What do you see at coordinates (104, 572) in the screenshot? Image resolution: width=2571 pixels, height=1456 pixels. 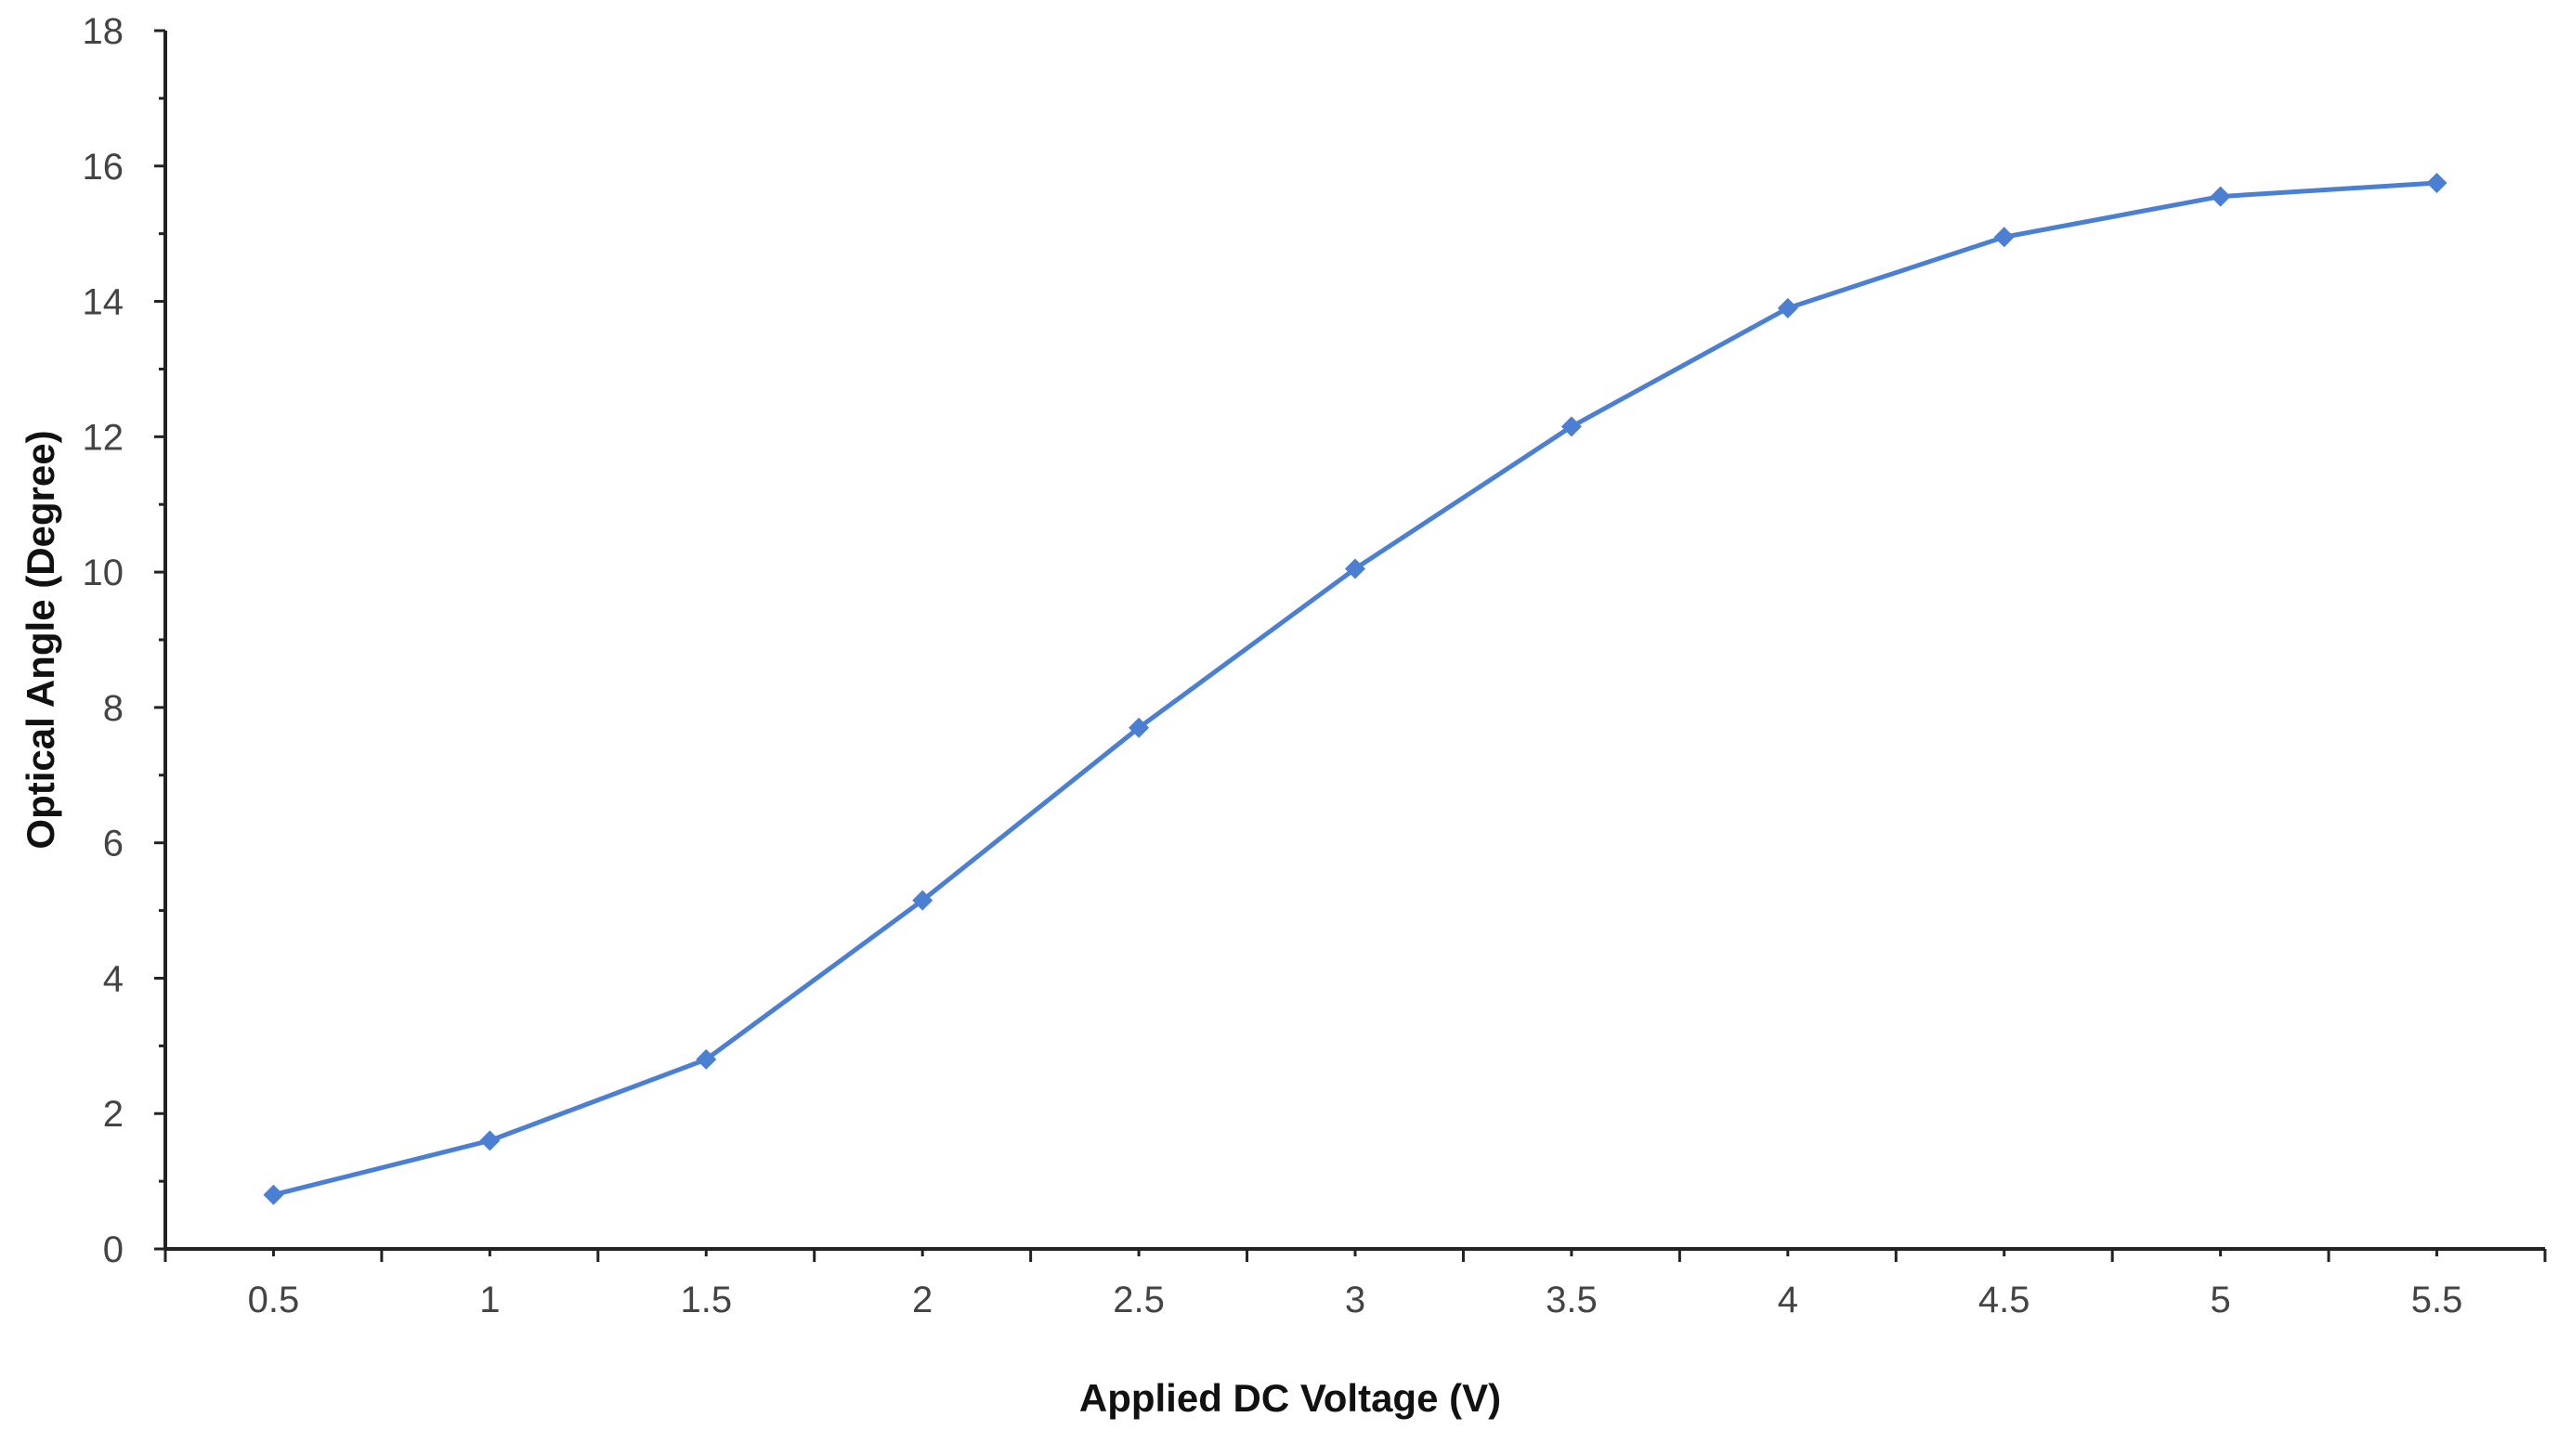 I see `y-tick-label: 10` at bounding box center [104, 572].